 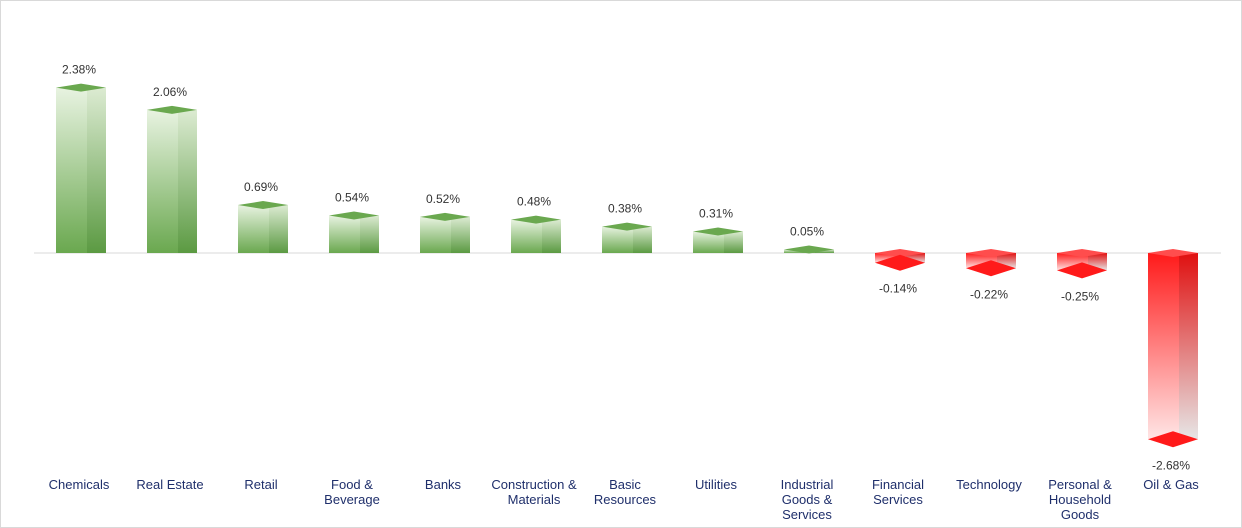 What do you see at coordinates (1080, 296) in the screenshot?
I see `data-label: -0.25%` at bounding box center [1080, 296].